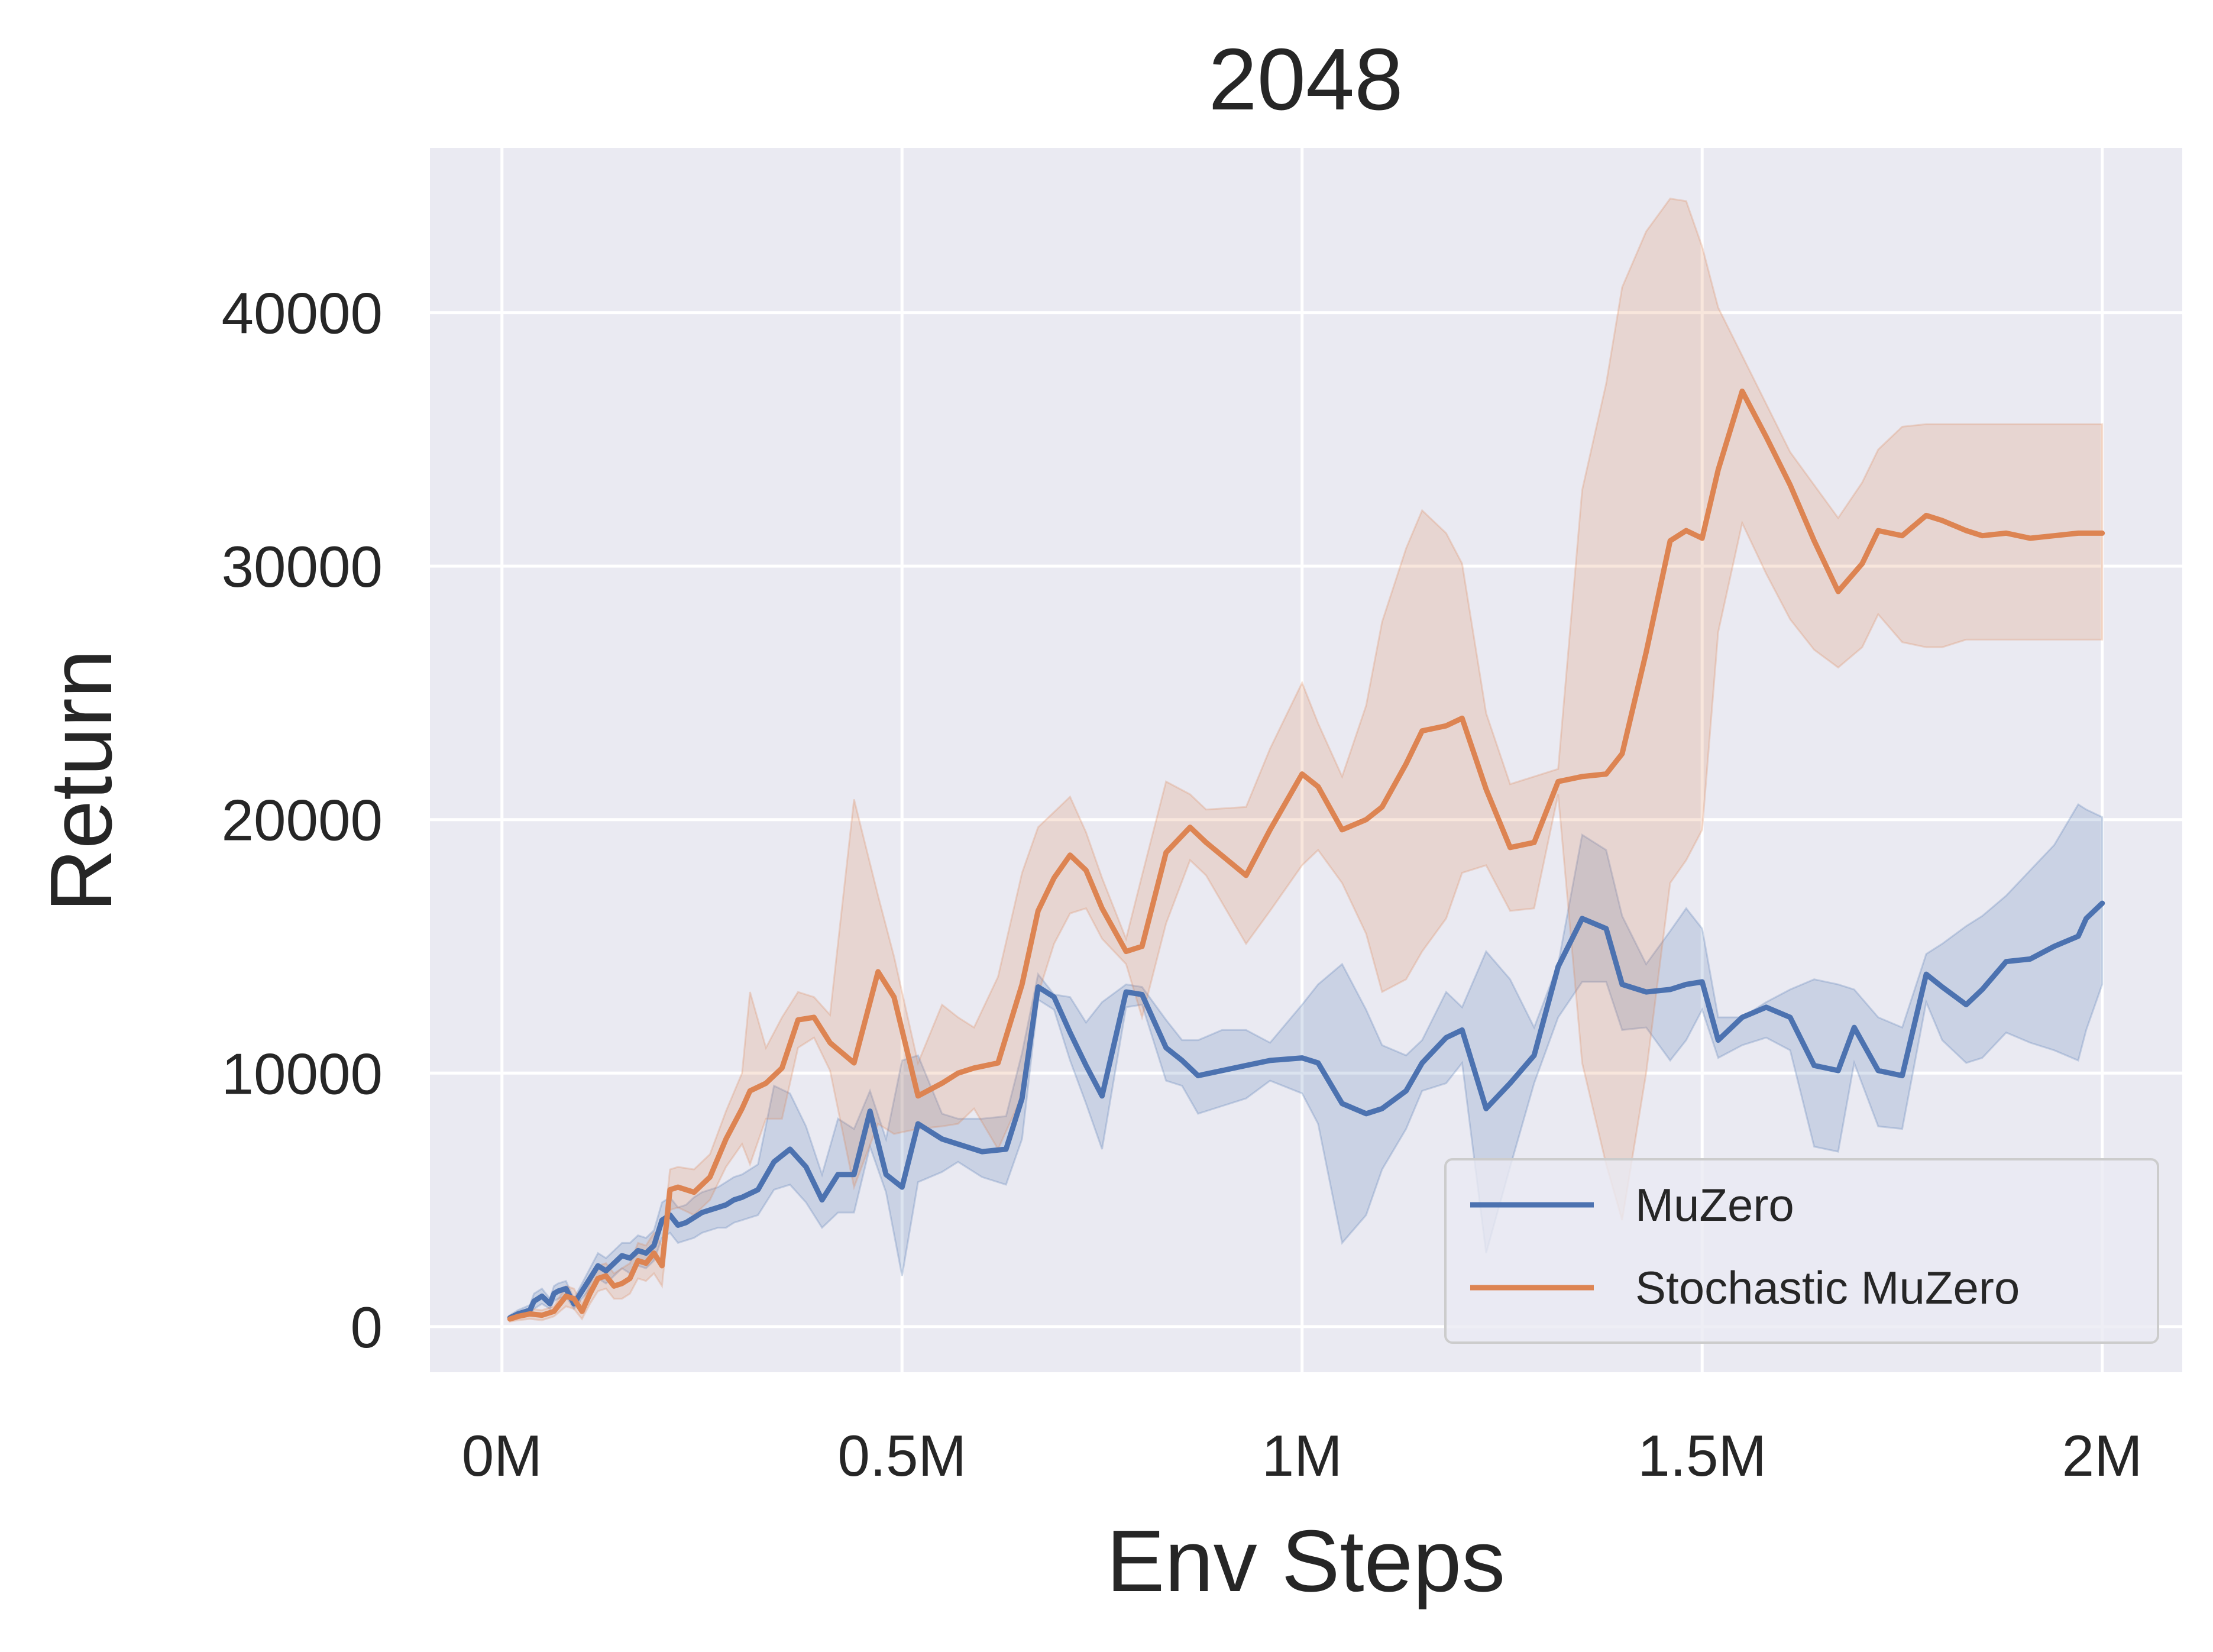  Describe the element at coordinates (302, 566) in the screenshot. I see `y-tick-label: 30000` at that location.